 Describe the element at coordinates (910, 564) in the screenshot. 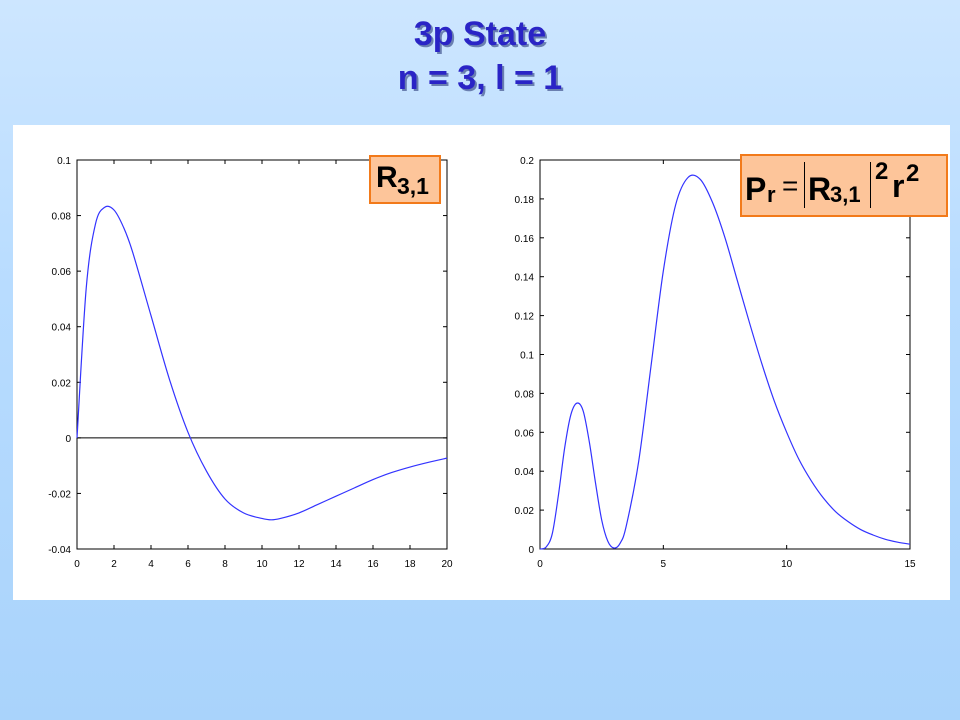

I see `right-x-tick-label: 15` at that location.